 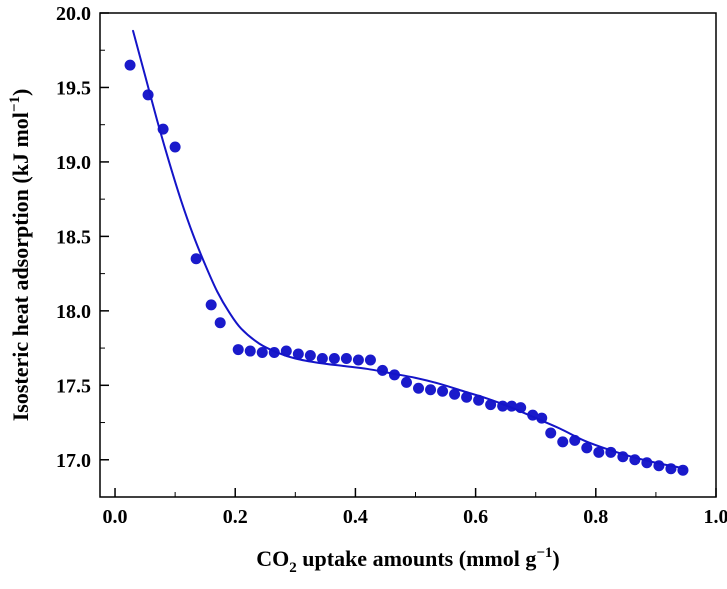 I want to click on x-tick-label: 1.0, so click(x=715, y=517).